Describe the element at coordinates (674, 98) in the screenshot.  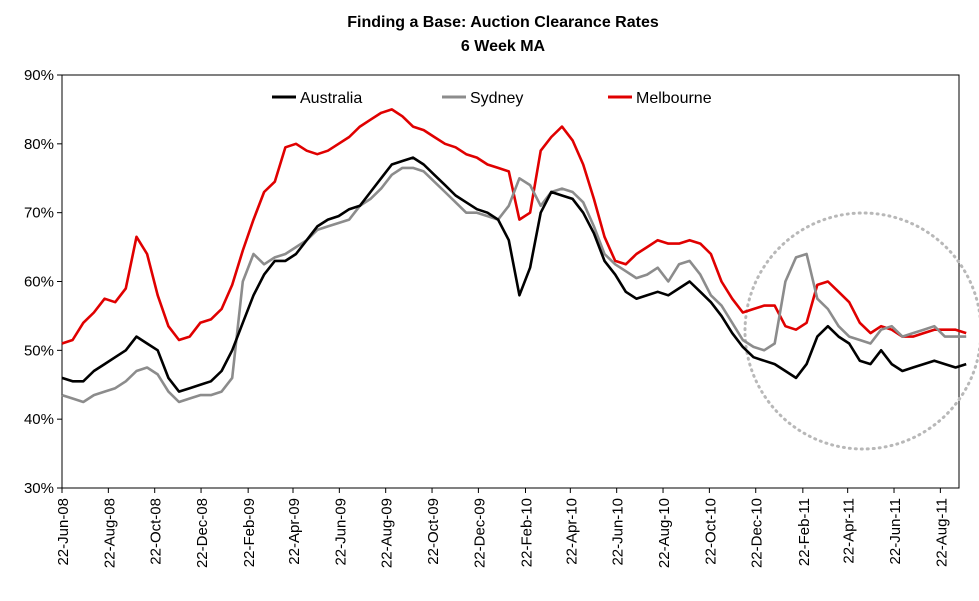
I see `legend-label-melbourne: Melbourne` at that location.